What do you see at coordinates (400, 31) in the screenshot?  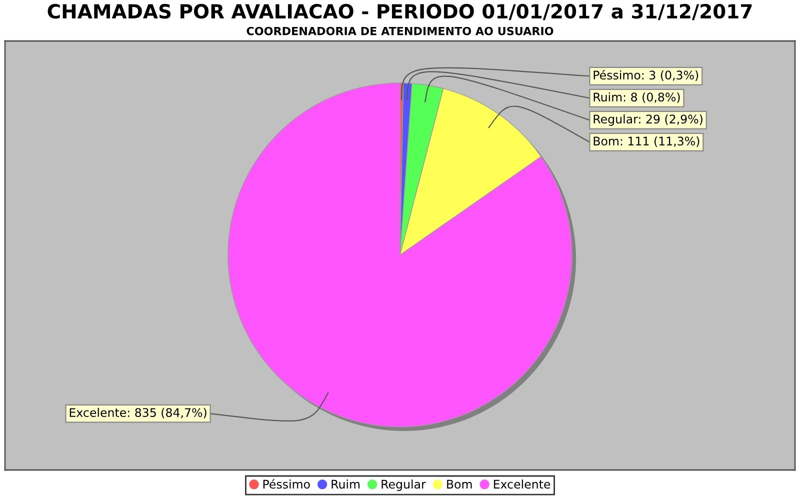 I see `chart-subtitle: COORDENADORIA DE ATENDIMENTO AO USUARIO` at bounding box center [400, 31].